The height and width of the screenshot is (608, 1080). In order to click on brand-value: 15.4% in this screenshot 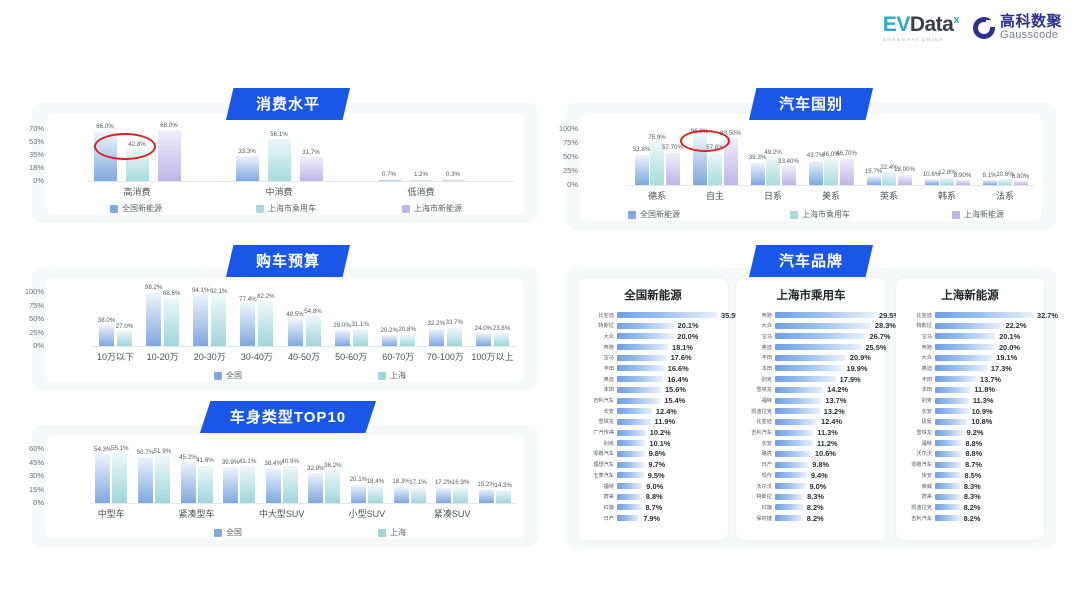, I will do `click(675, 401)`.